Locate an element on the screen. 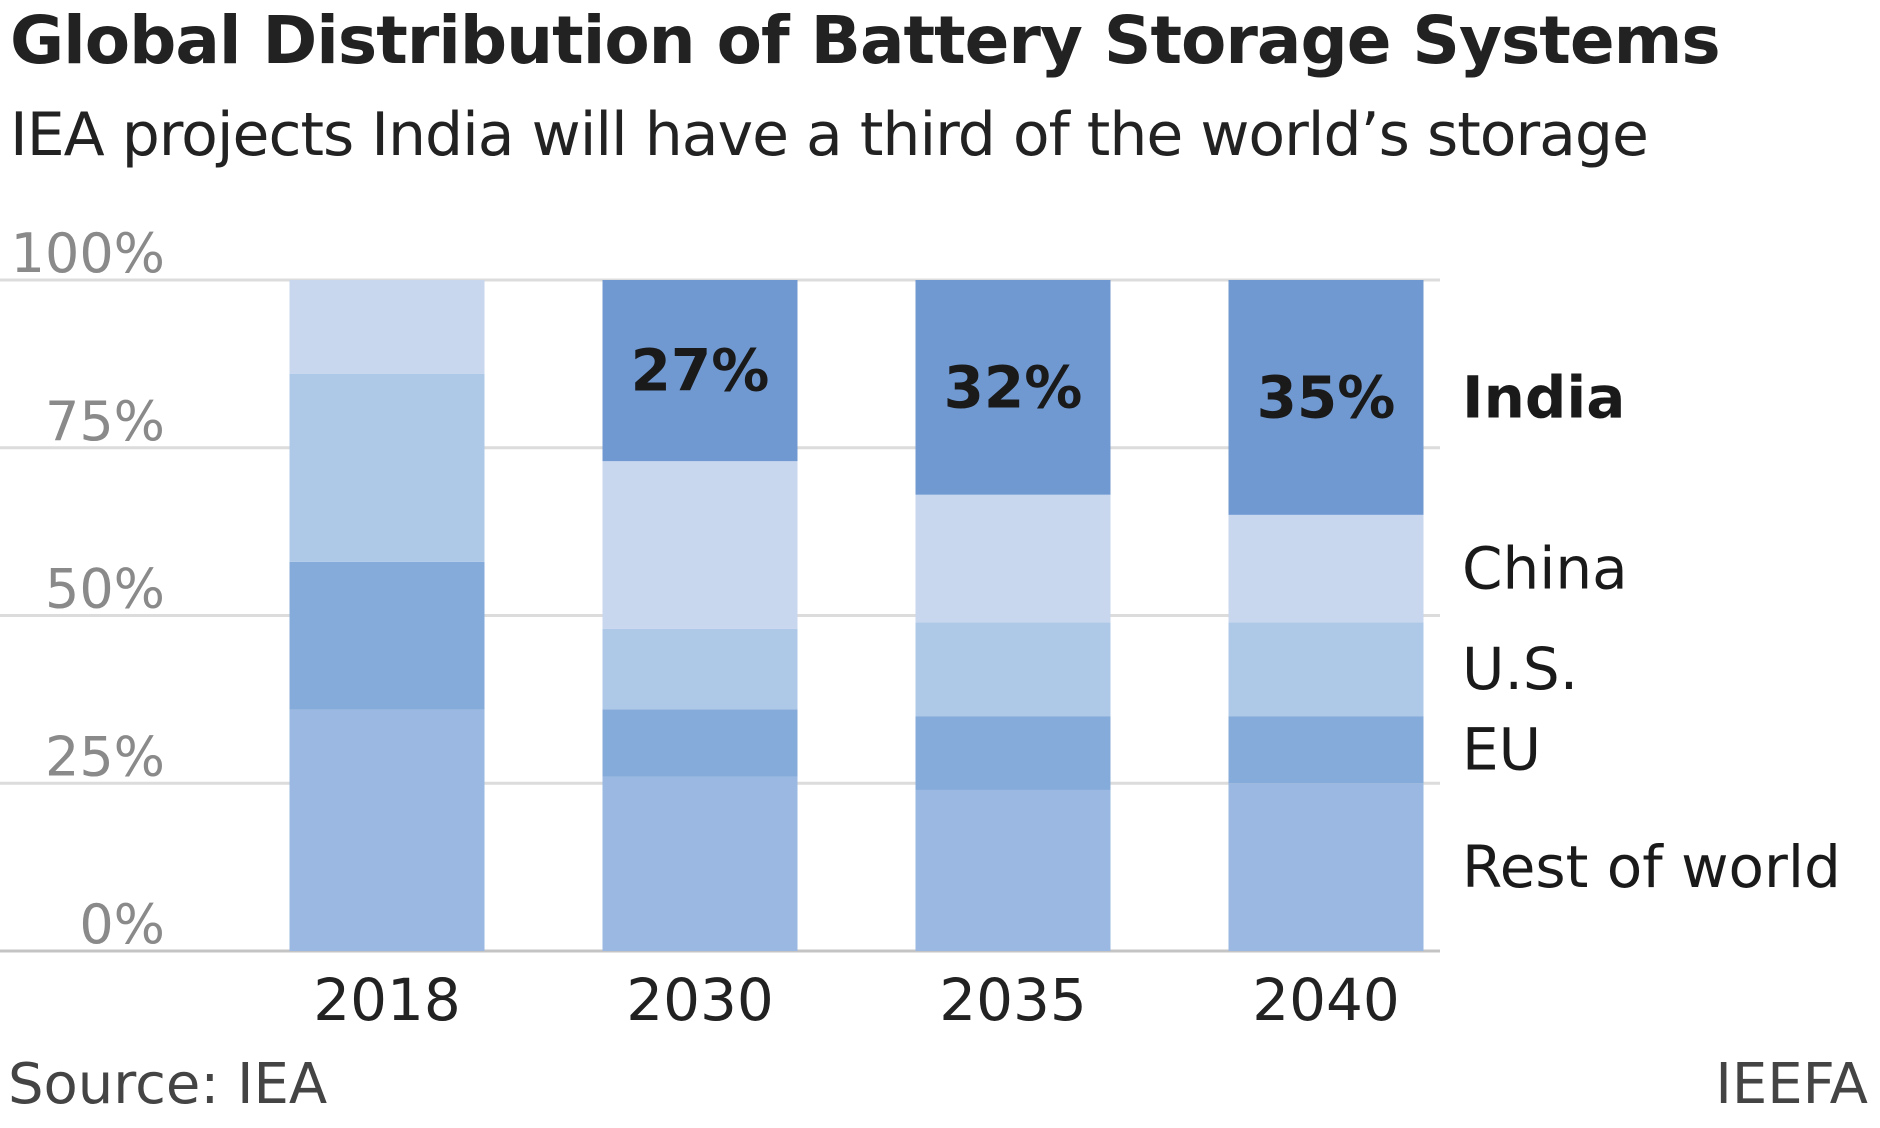 The height and width of the screenshot is (1128, 1880). series-labels: Rest of world EU U.S. China India is located at coordinates (1651, 632).